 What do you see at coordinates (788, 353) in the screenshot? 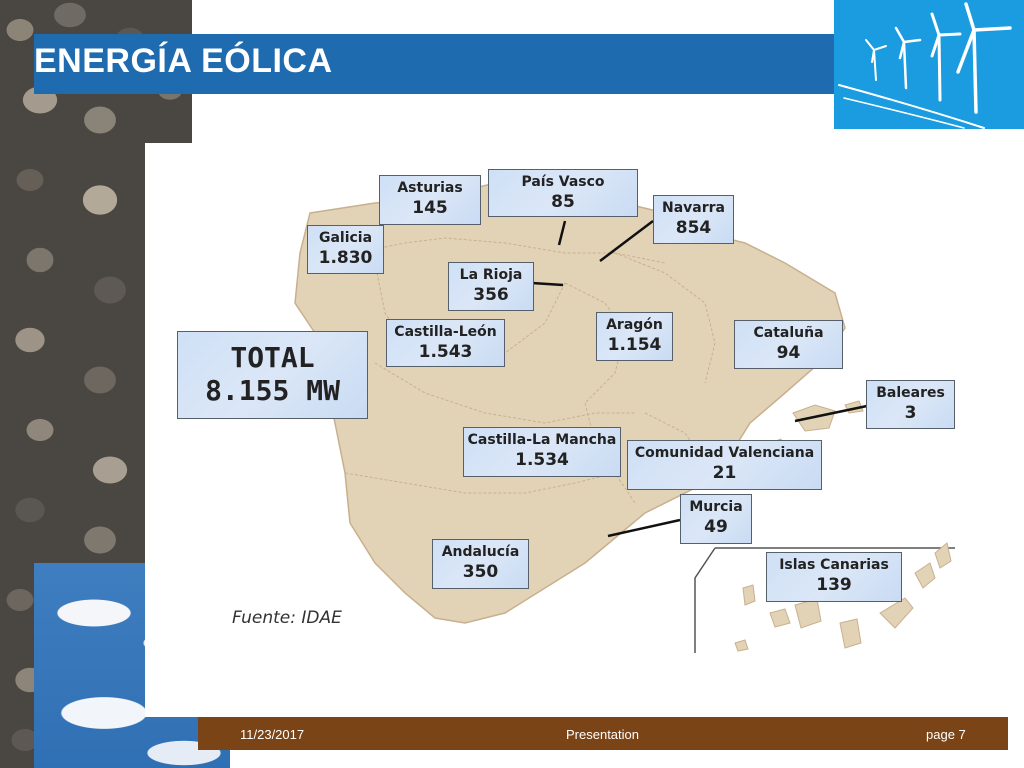
I see `region-value: 94` at bounding box center [788, 353].